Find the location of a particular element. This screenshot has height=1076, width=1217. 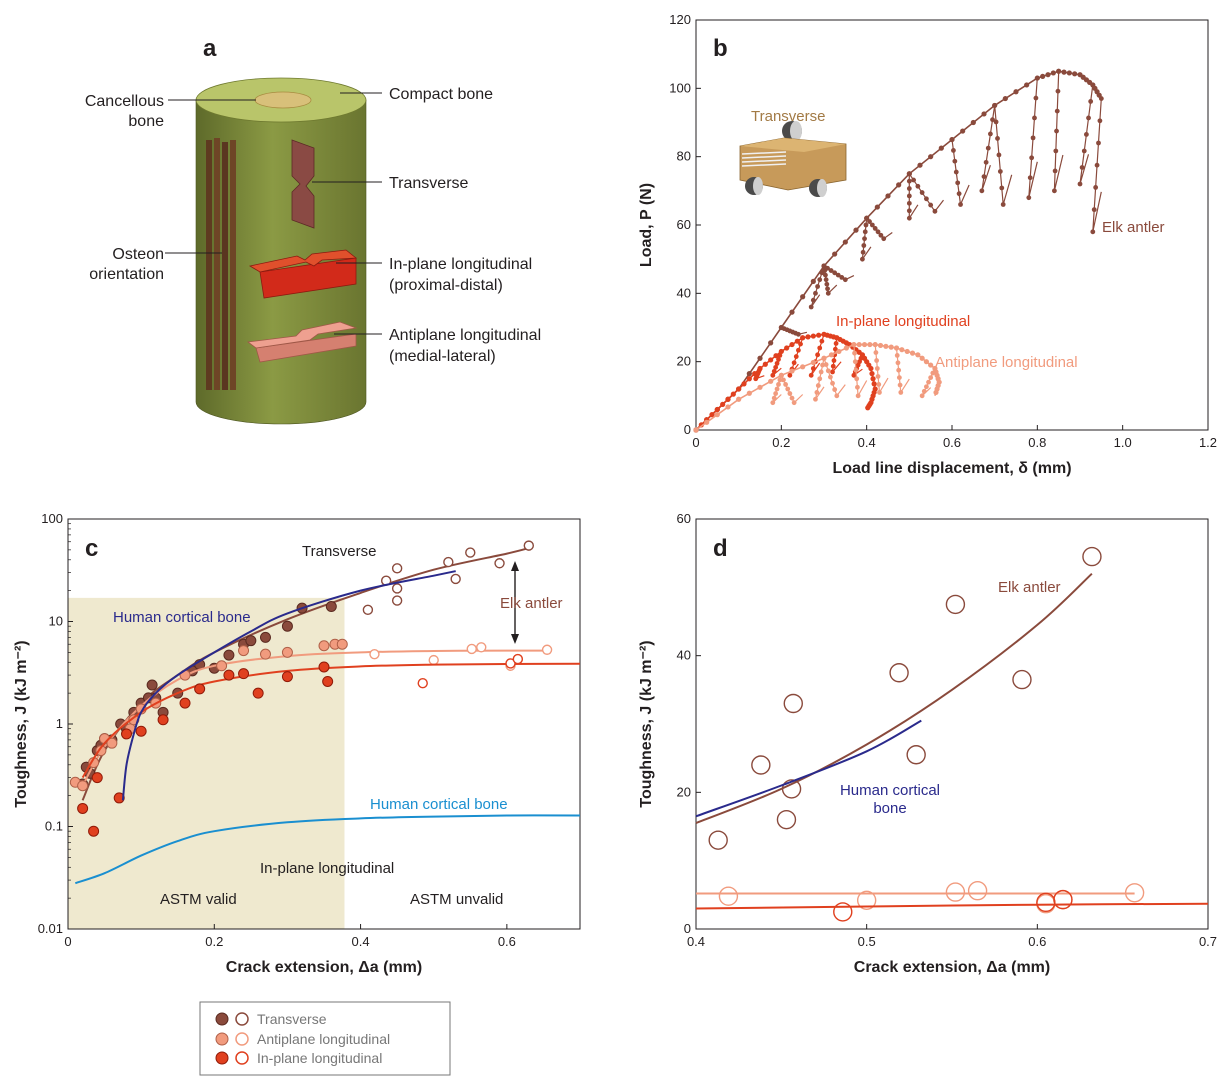

panel-b-series is located at coordinates (898, 250).